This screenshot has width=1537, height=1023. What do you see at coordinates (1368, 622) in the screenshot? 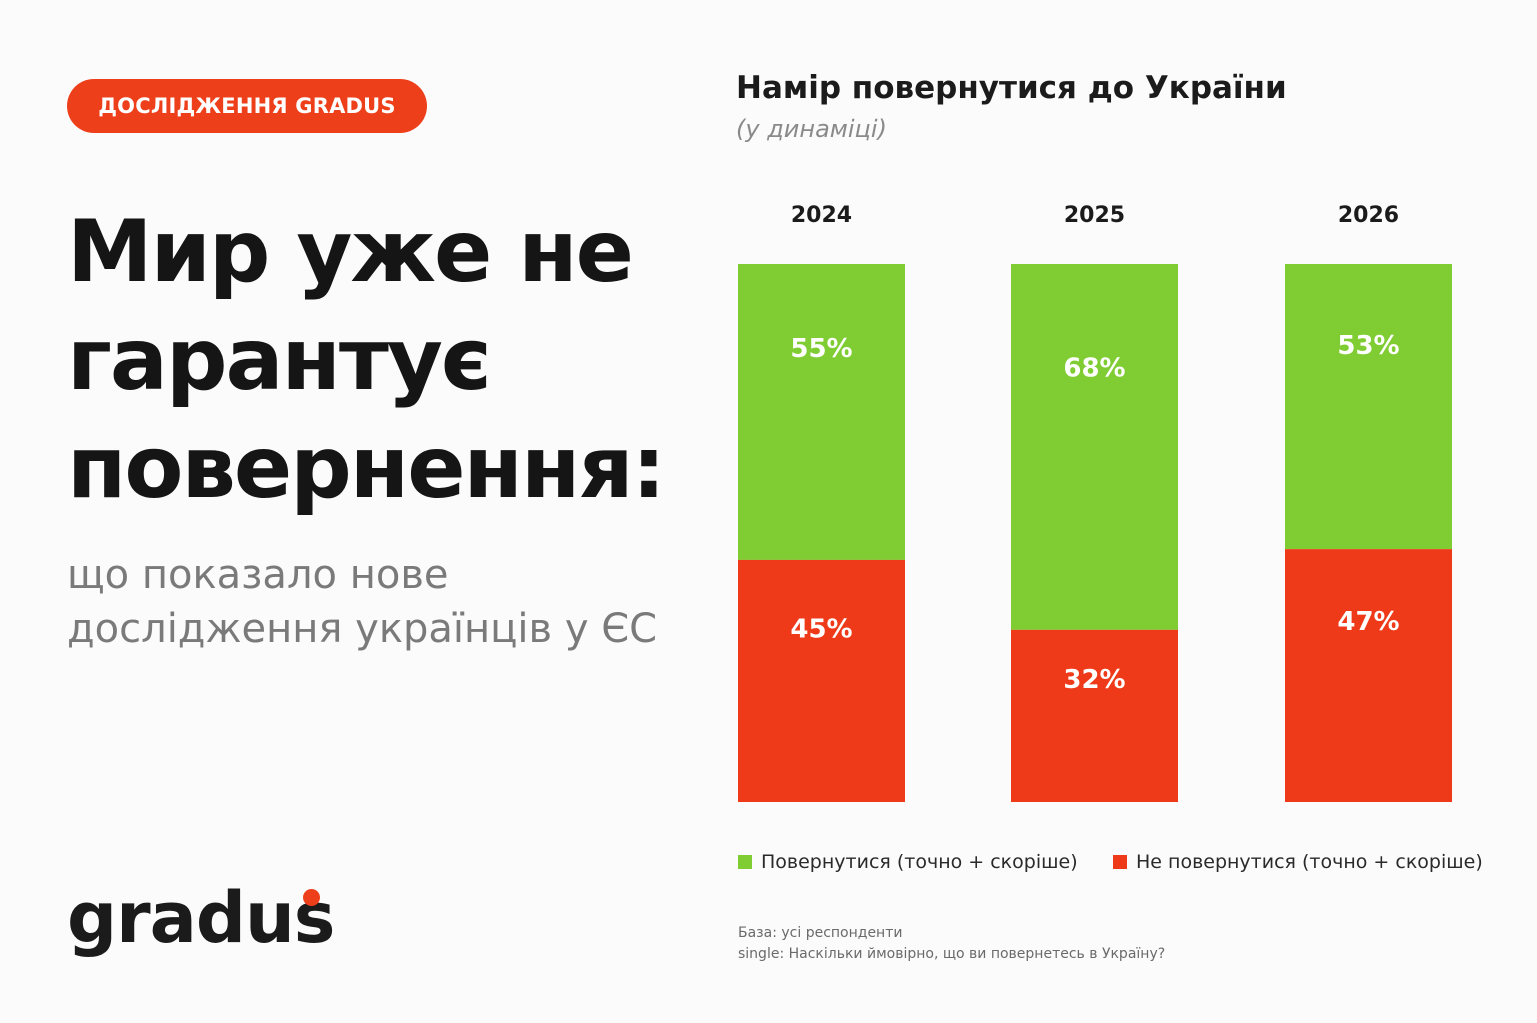
I see `data-label-2026-not-return: 47%` at bounding box center [1368, 622].